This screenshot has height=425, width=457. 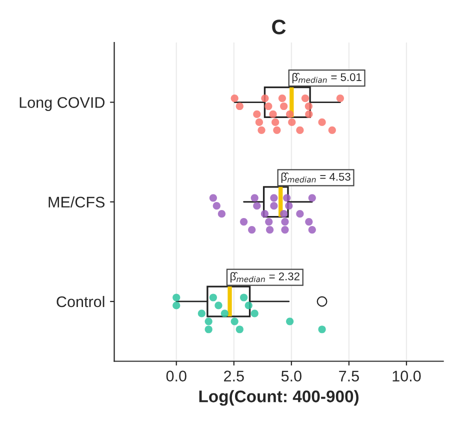 What do you see at coordinates (279, 27) in the screenshot?
I see `chart-title: C` at bounding box center [279, 27].